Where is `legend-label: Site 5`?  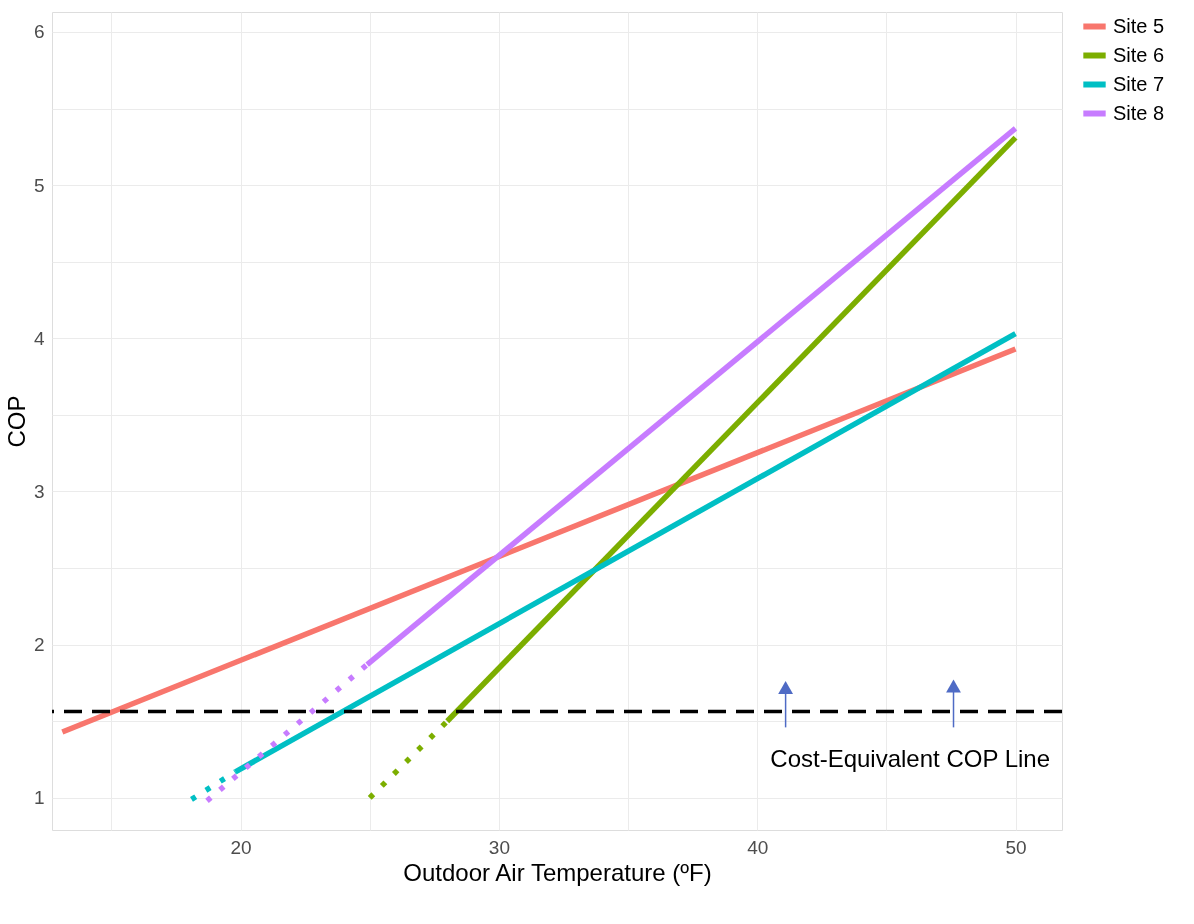
legend-label: Site 5 is located at coordinates (1139, 25).